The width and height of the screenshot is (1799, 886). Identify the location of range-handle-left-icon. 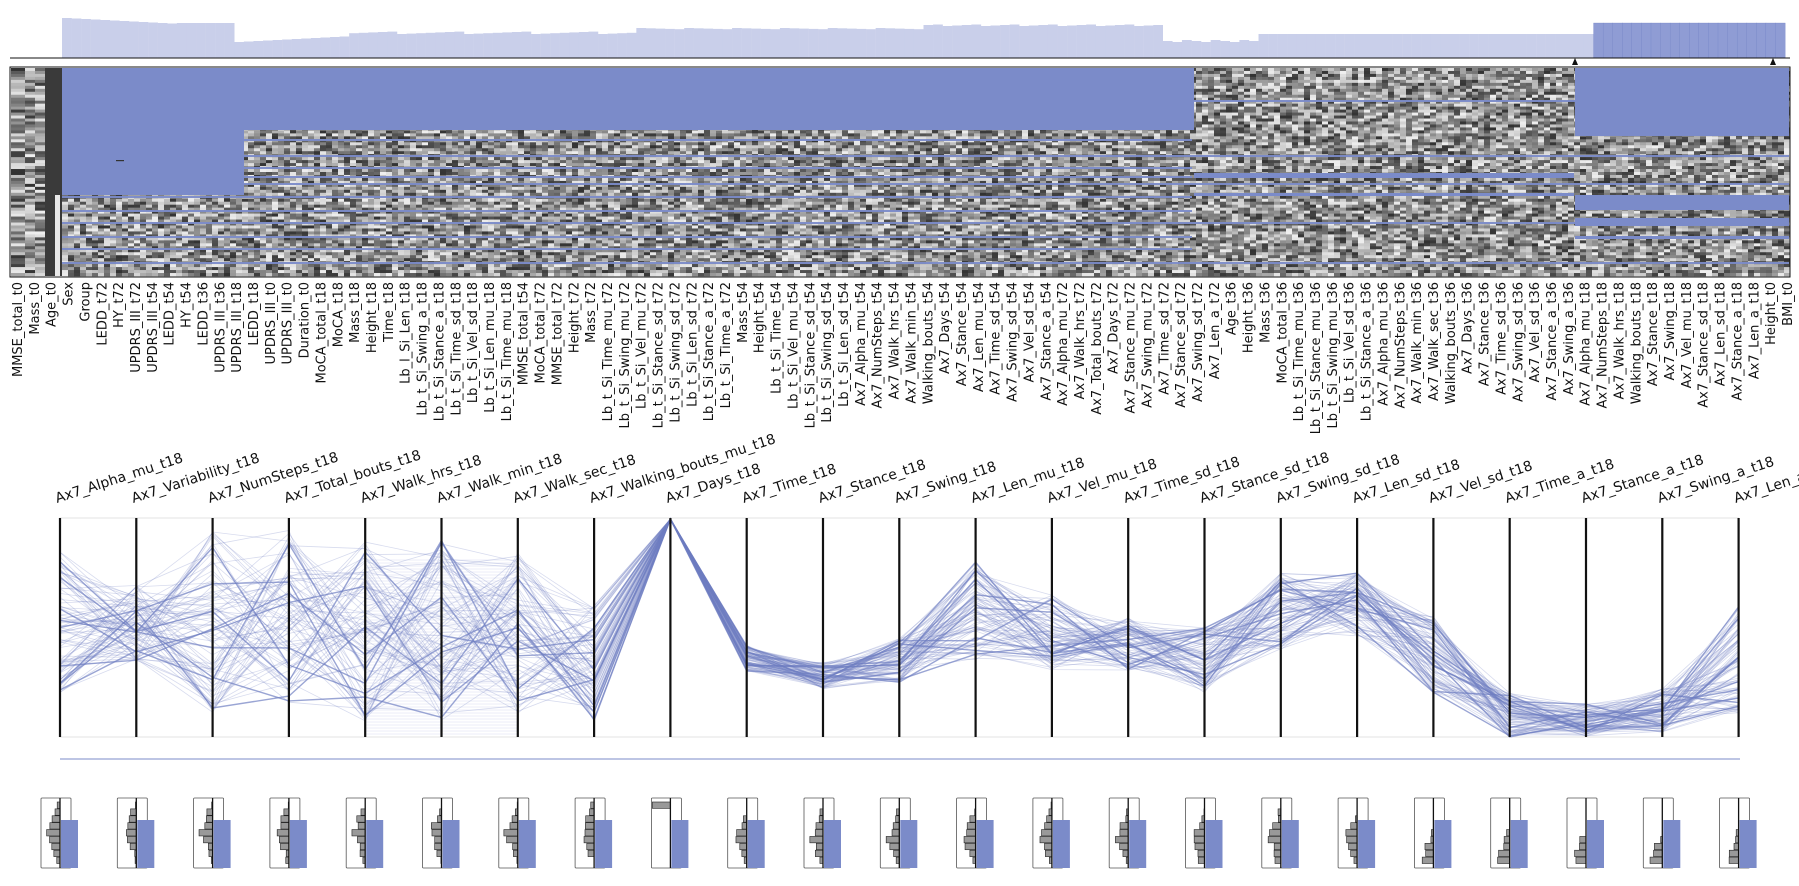
(1575, 61).